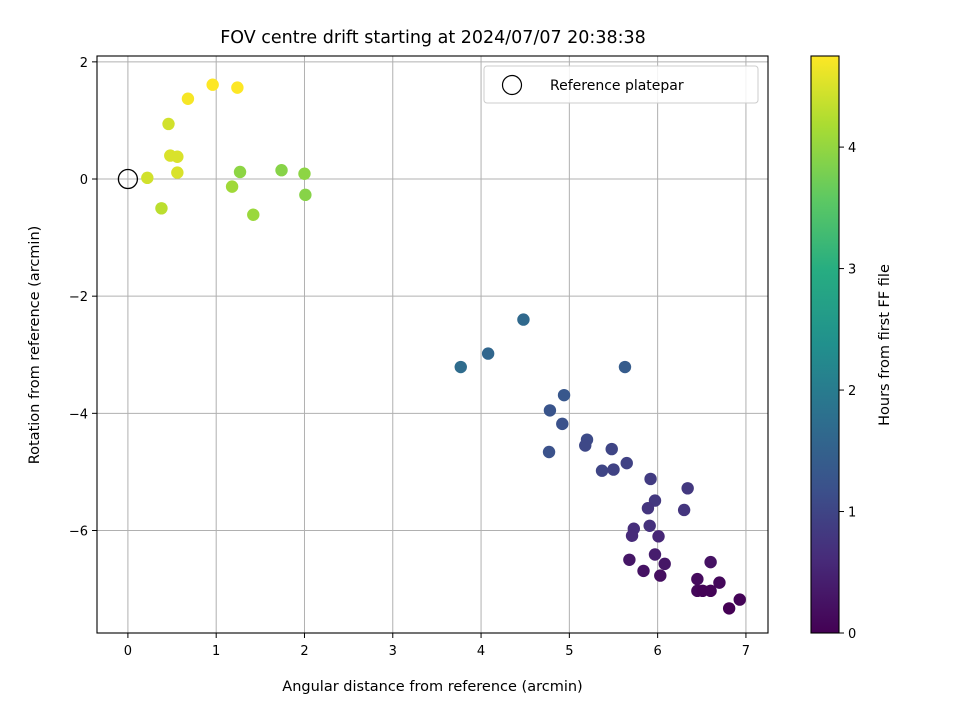  I want to click on colorbar-tick-label: 3, so click(852, 270).